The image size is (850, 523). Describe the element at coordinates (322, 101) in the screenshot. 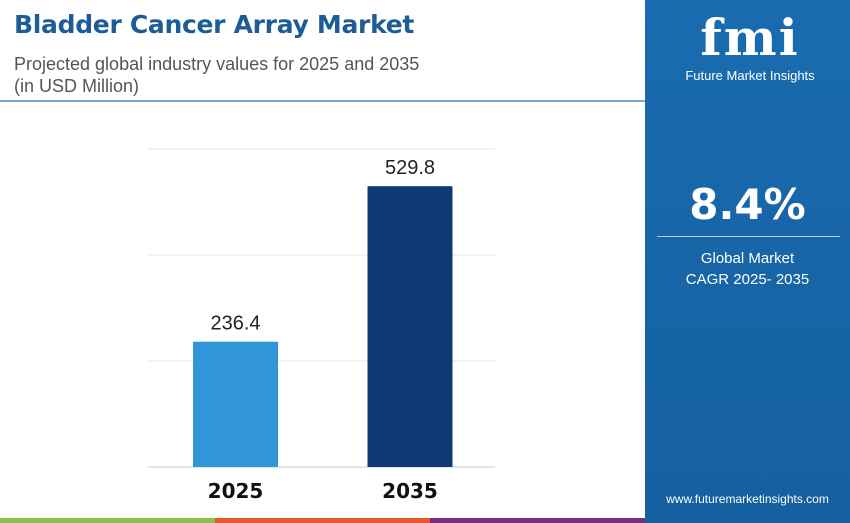

I see `header-divider` at that location.